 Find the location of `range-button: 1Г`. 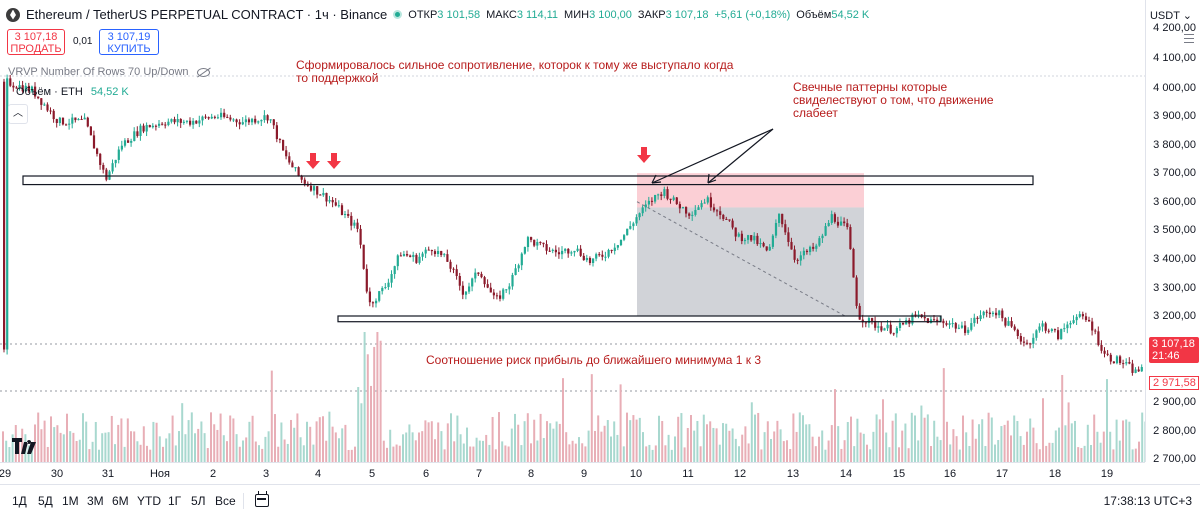

range-button: 1Г is located at coordinates (175, 501).